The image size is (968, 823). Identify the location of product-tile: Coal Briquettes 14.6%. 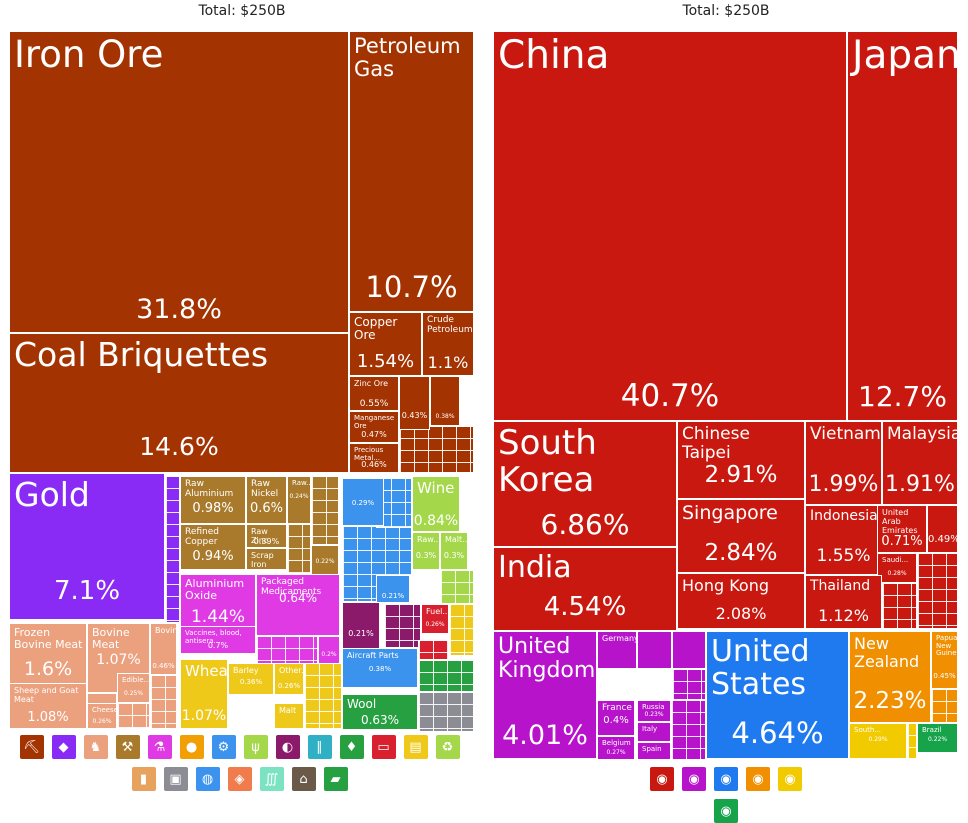
(179, 403).